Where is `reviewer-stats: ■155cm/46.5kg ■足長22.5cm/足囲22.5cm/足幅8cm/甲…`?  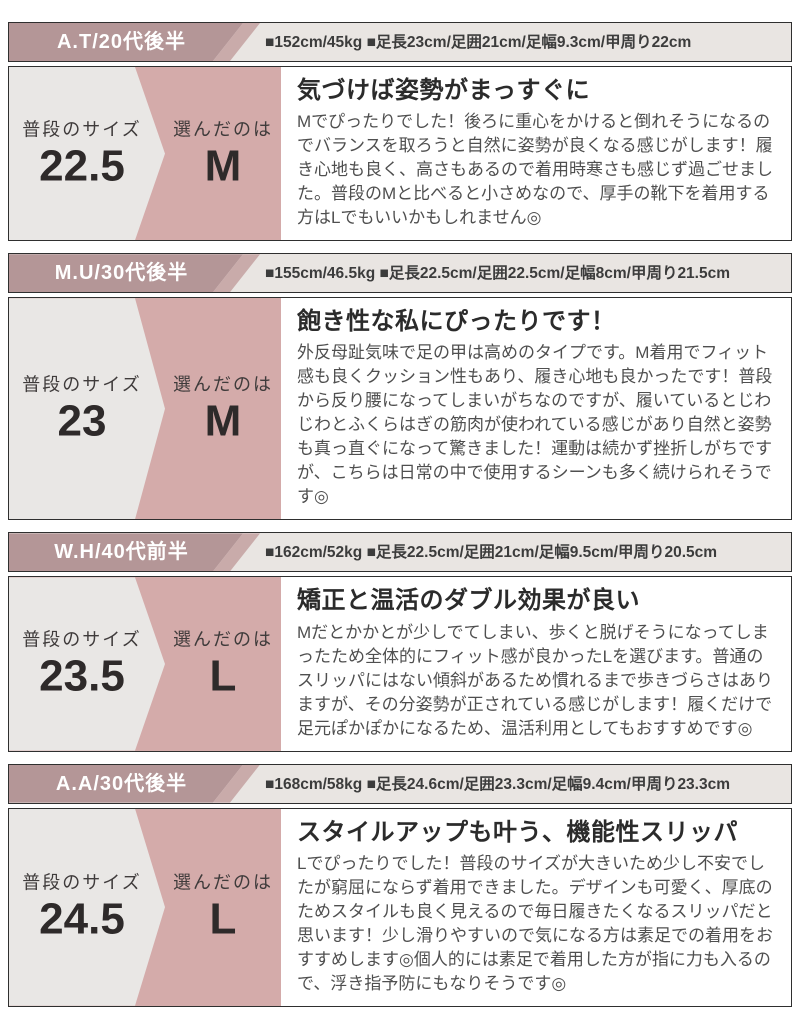
reviewer-stats: ■155cm/46.5kg ■足長22.5cm/足囲22.5cm/足幅8cm/甲… is located at coordinates (498, 274).